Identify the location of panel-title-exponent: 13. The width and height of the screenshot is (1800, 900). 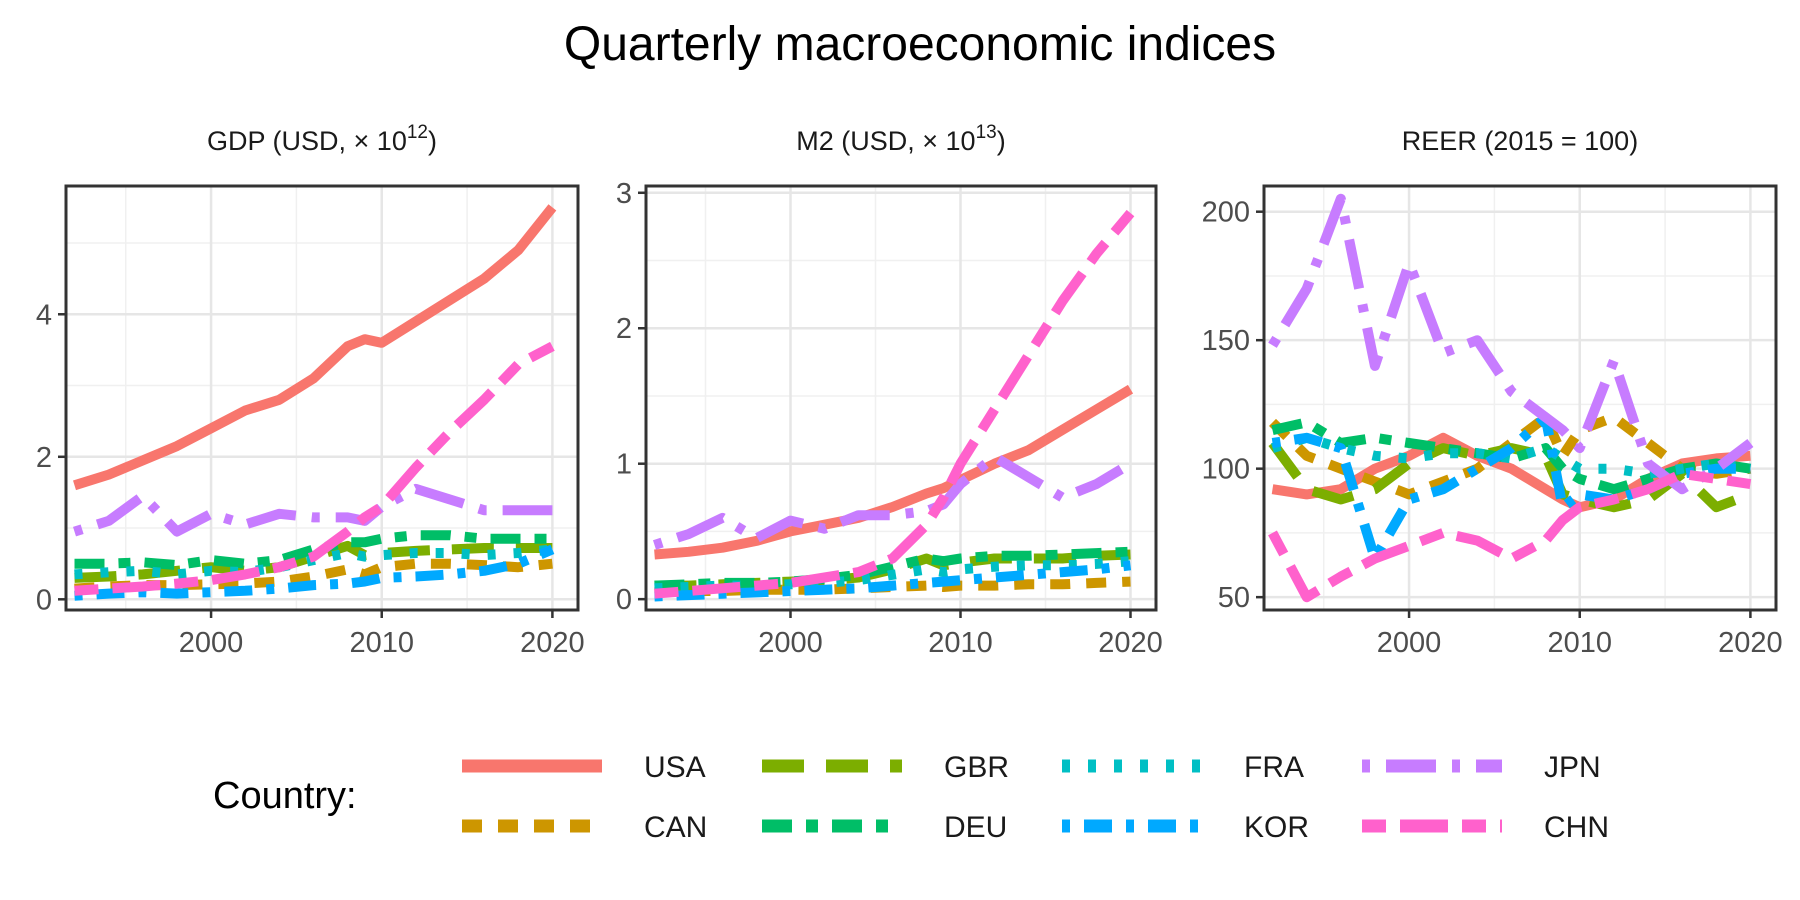
(986, 132).